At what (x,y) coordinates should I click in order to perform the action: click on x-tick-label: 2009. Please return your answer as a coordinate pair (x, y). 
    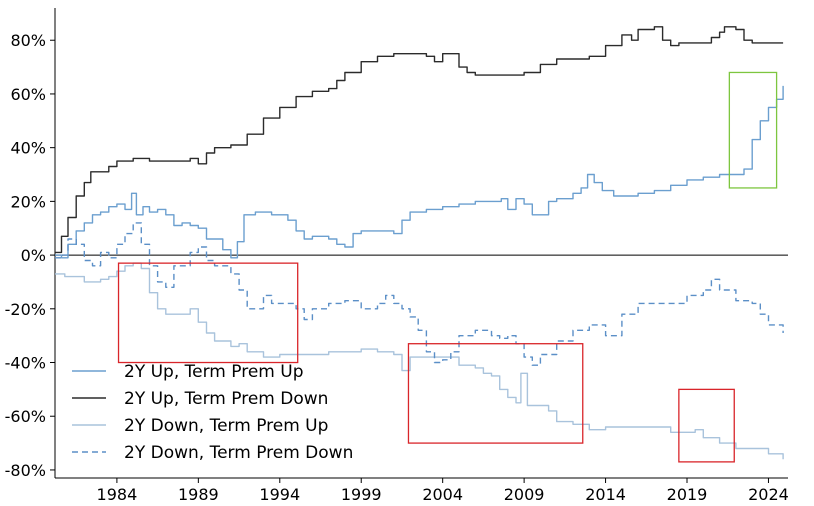
    Looking at the image, I should click on (524, 494).